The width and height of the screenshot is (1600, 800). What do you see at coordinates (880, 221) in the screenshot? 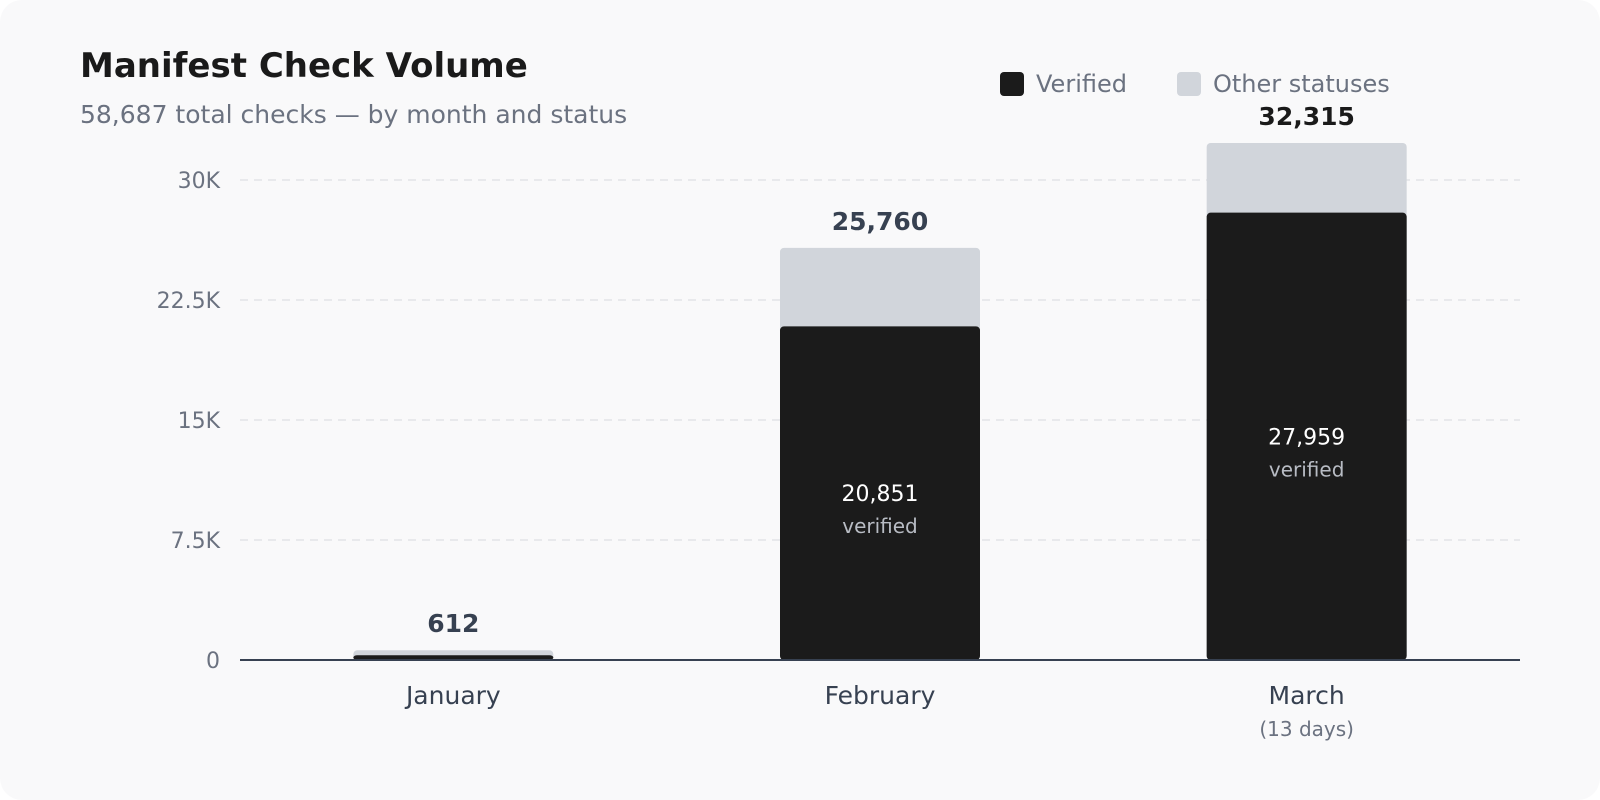
I see `bar-total-label: 25,760` at bounding box center [880, 221].